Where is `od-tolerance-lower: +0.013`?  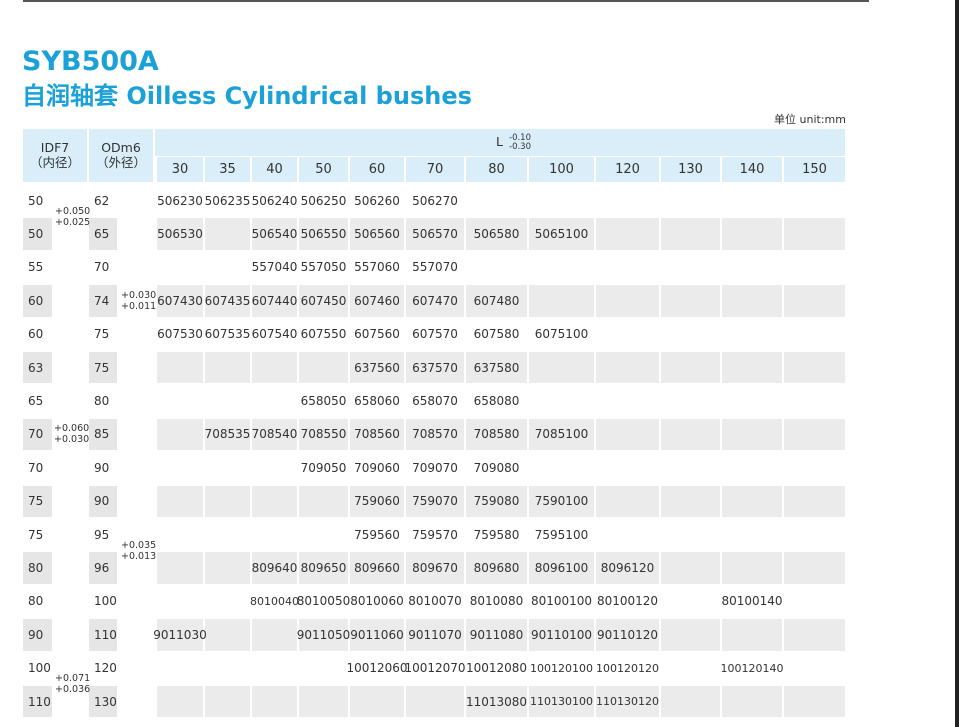
od-tolerance-lower: +0.013 is located at coordinates (139, 556).